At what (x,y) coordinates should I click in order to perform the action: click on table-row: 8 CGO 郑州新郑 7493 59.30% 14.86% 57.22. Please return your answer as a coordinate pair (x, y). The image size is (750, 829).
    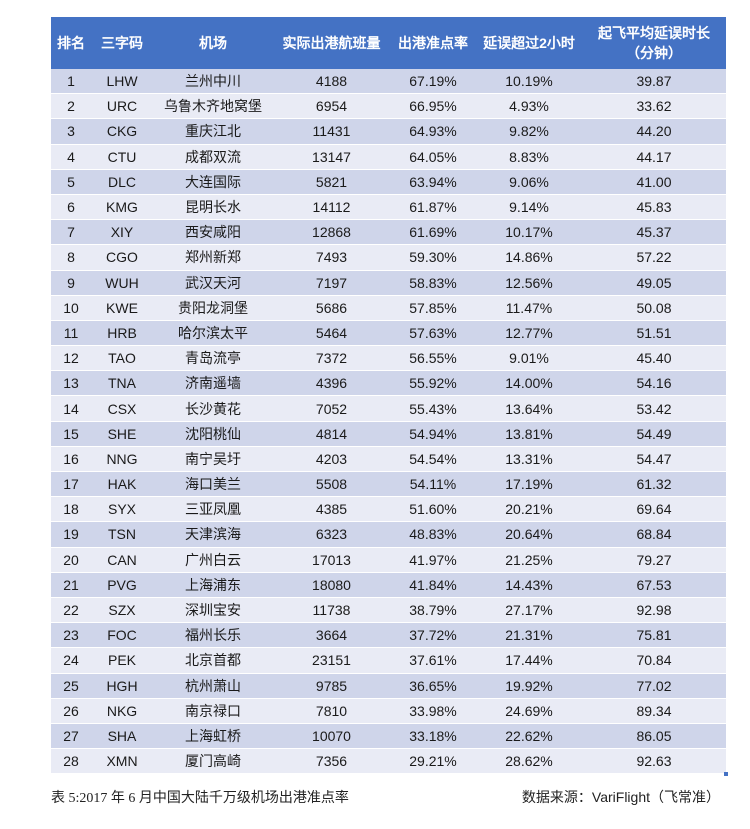
    Looking at the image, I should click on (388, 257).